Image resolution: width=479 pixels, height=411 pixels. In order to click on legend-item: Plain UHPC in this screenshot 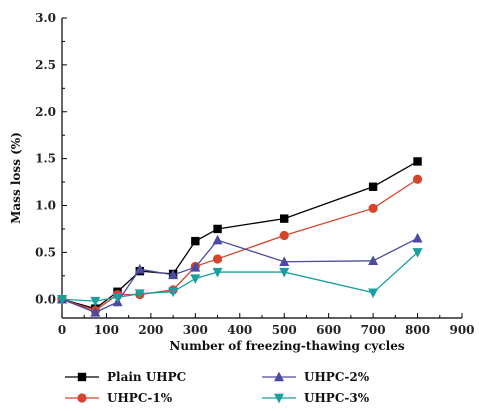, I will do `click(125, 377)`.